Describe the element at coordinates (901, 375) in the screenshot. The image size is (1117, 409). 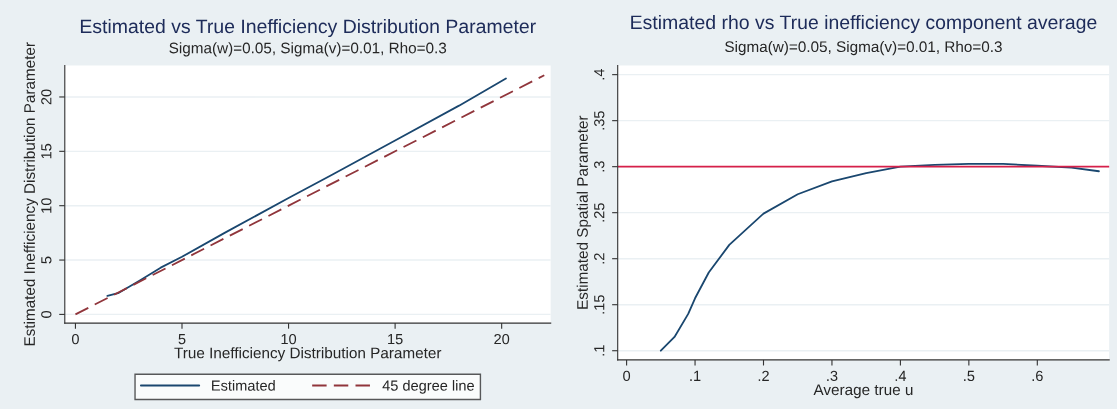
I see `x-tick-label: .4` at that location.